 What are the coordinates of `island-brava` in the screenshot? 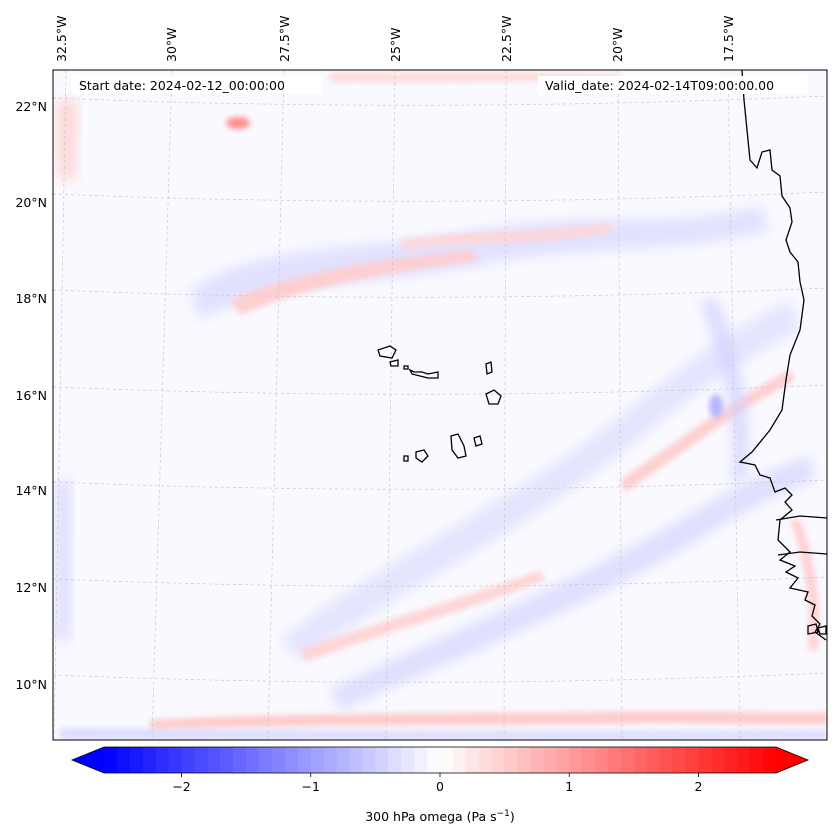 It's located at (406, 458).